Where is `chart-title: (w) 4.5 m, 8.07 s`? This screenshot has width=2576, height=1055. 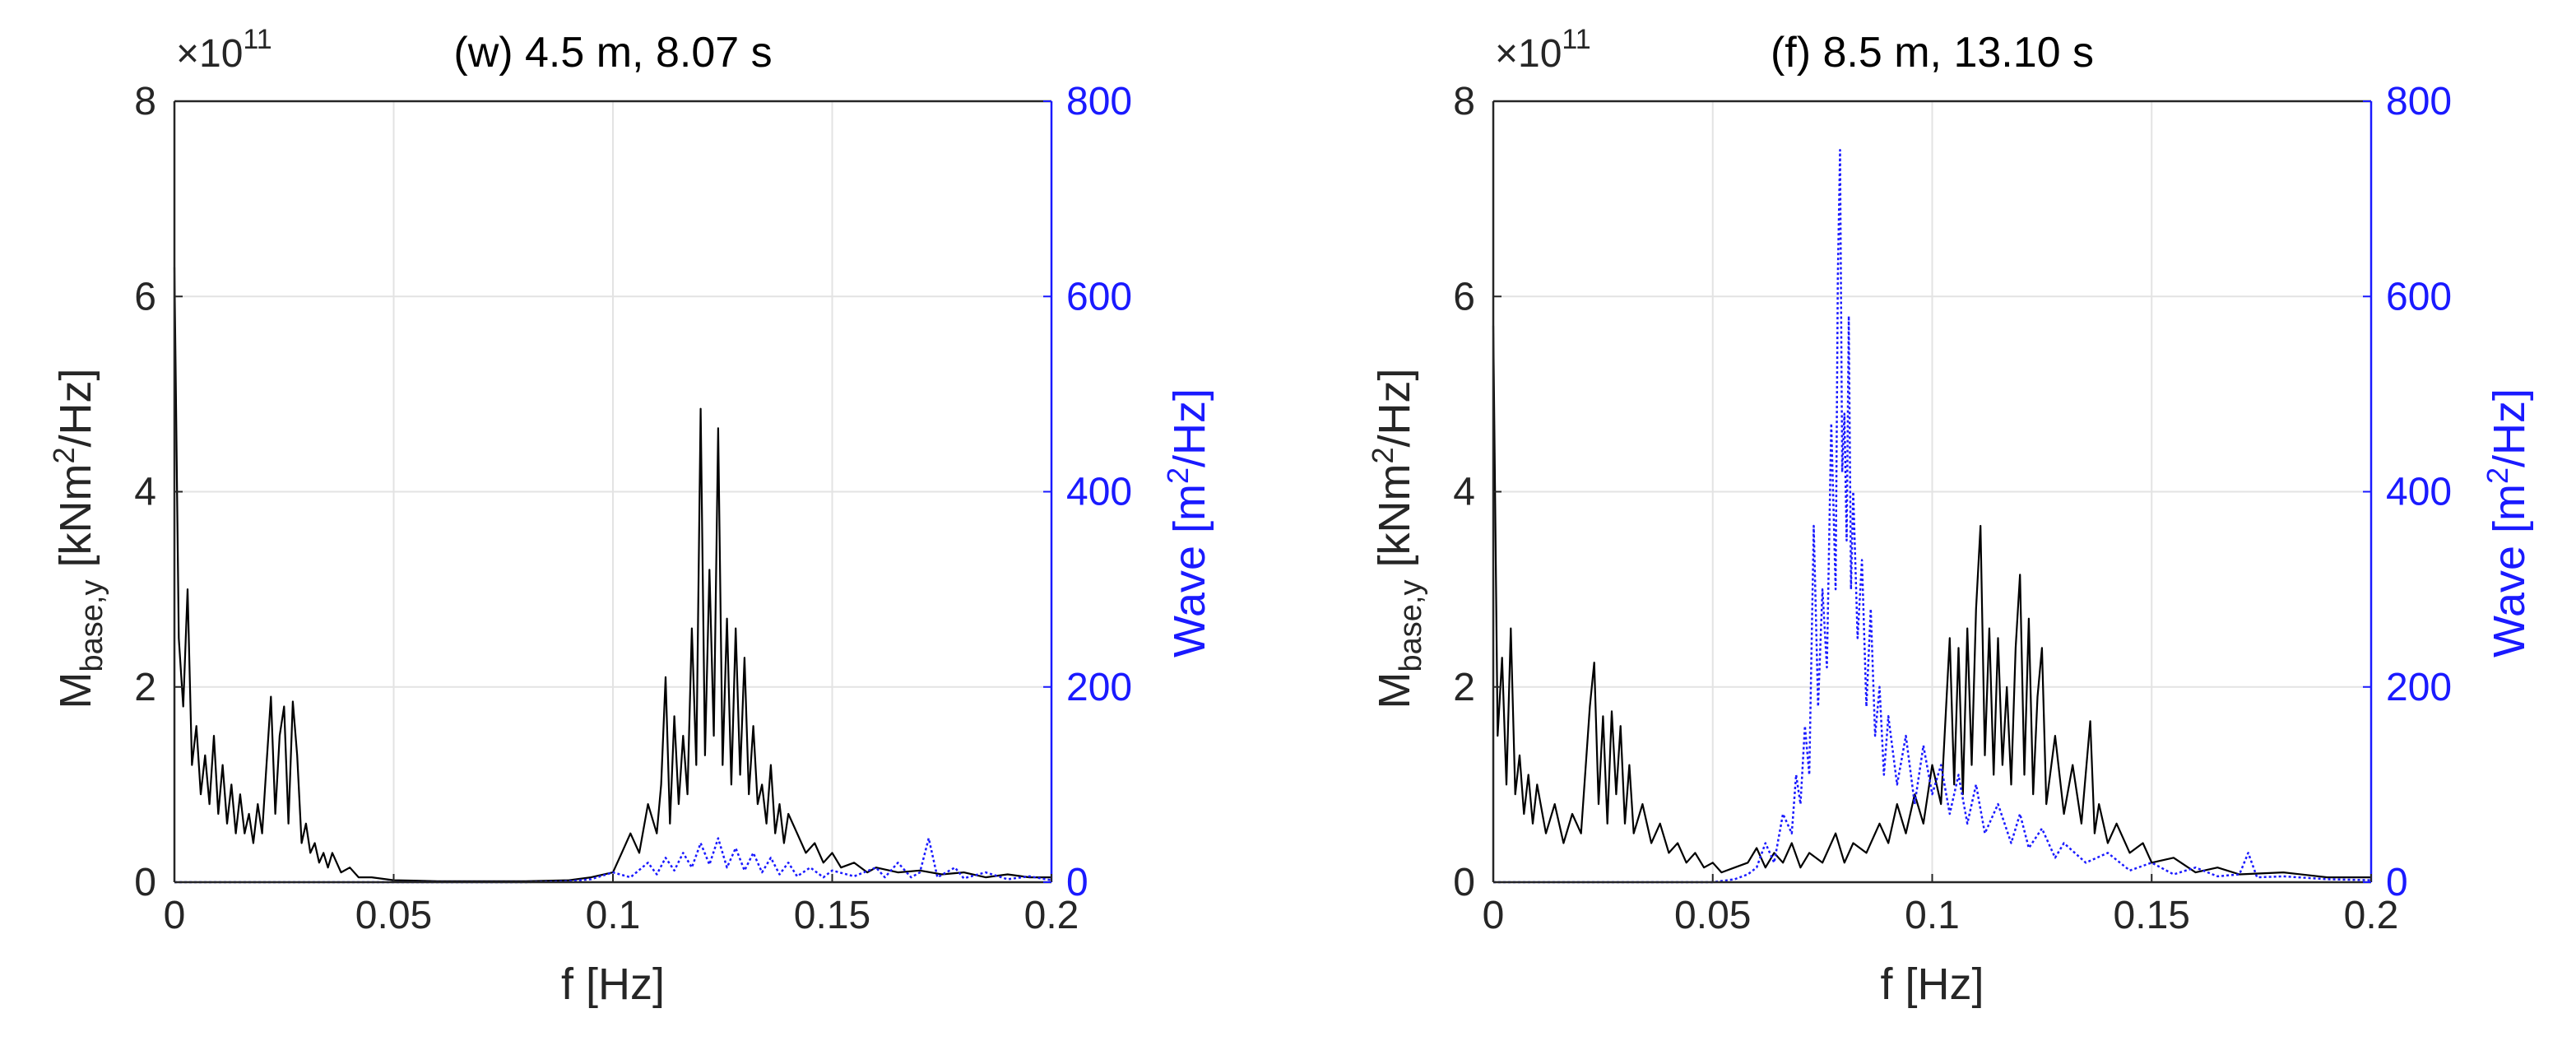 chart-title: (w) 4.5 m, 8.07 s is located at coordinates (612, 53).